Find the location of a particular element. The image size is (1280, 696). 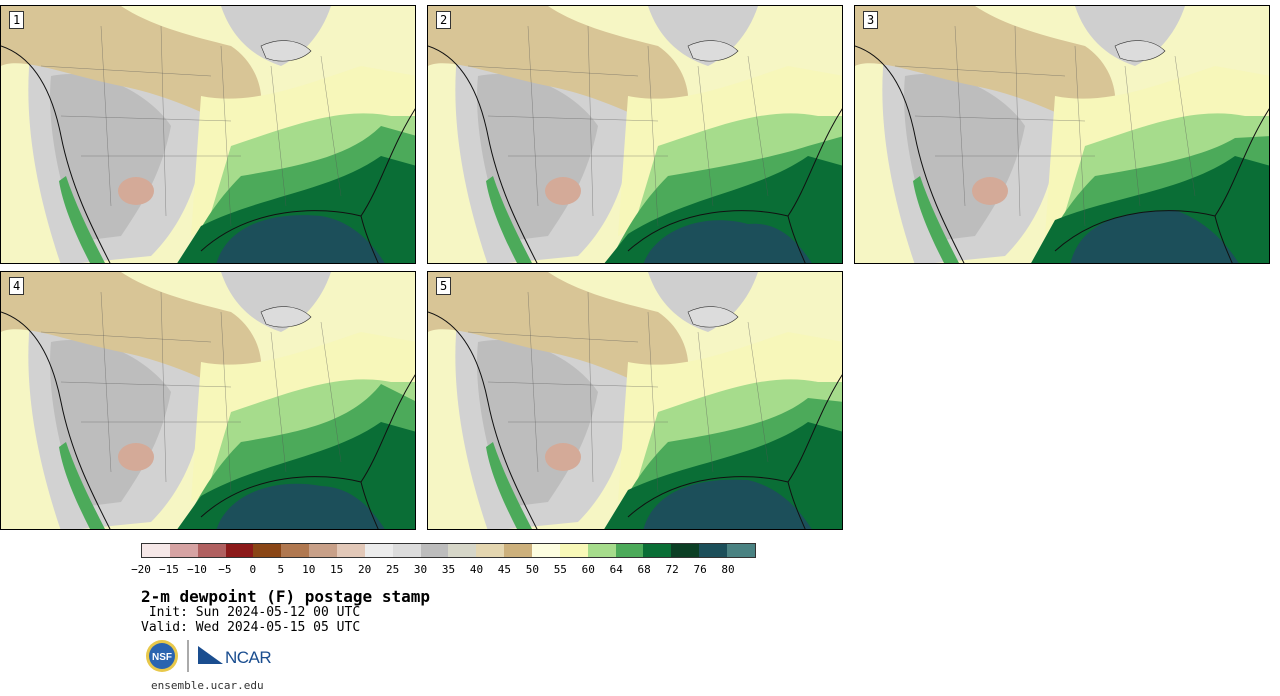

panel-number: 5 is located at coordinates (444, 286).